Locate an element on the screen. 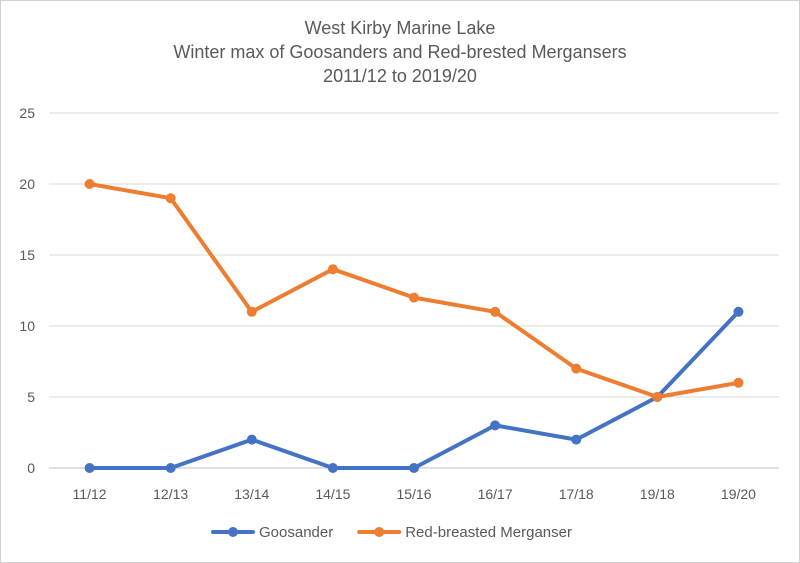 The width and height of the screenshot is (800, 563). x-tick-label: 12/13 is located at coordinates (170, 494).